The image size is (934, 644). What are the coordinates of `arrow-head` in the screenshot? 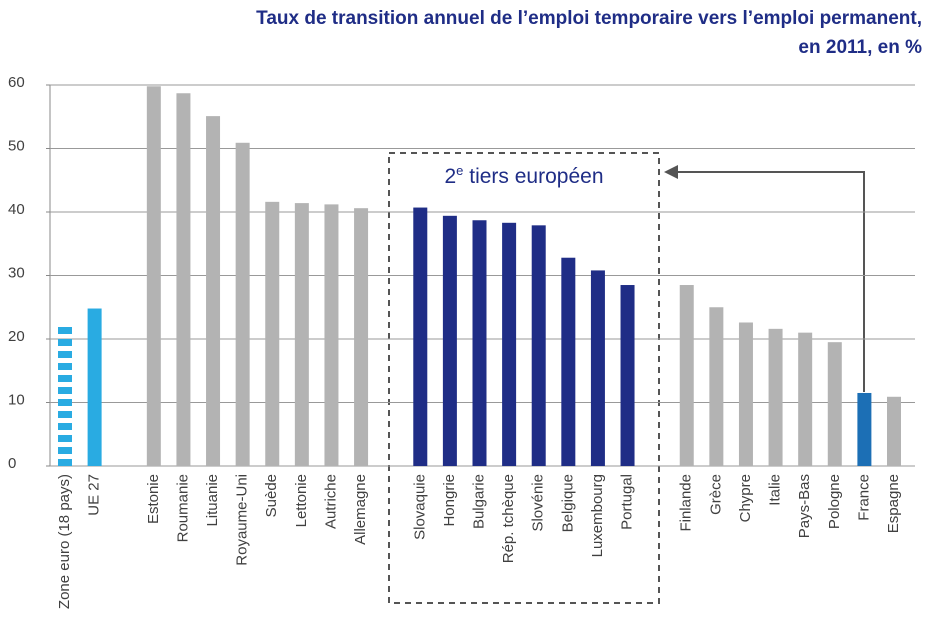 It's located at (671, 172).